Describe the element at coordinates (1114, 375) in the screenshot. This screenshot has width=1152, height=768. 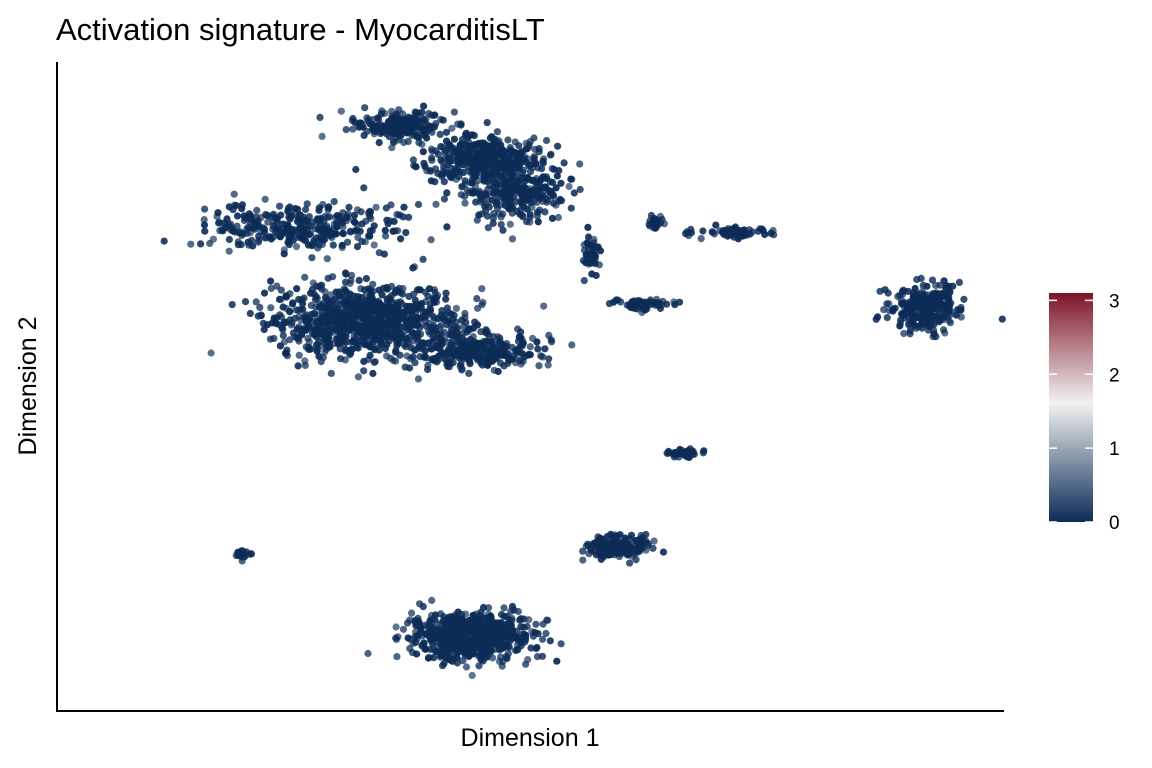
I see `colorbar-tick-label: 2` at that location.